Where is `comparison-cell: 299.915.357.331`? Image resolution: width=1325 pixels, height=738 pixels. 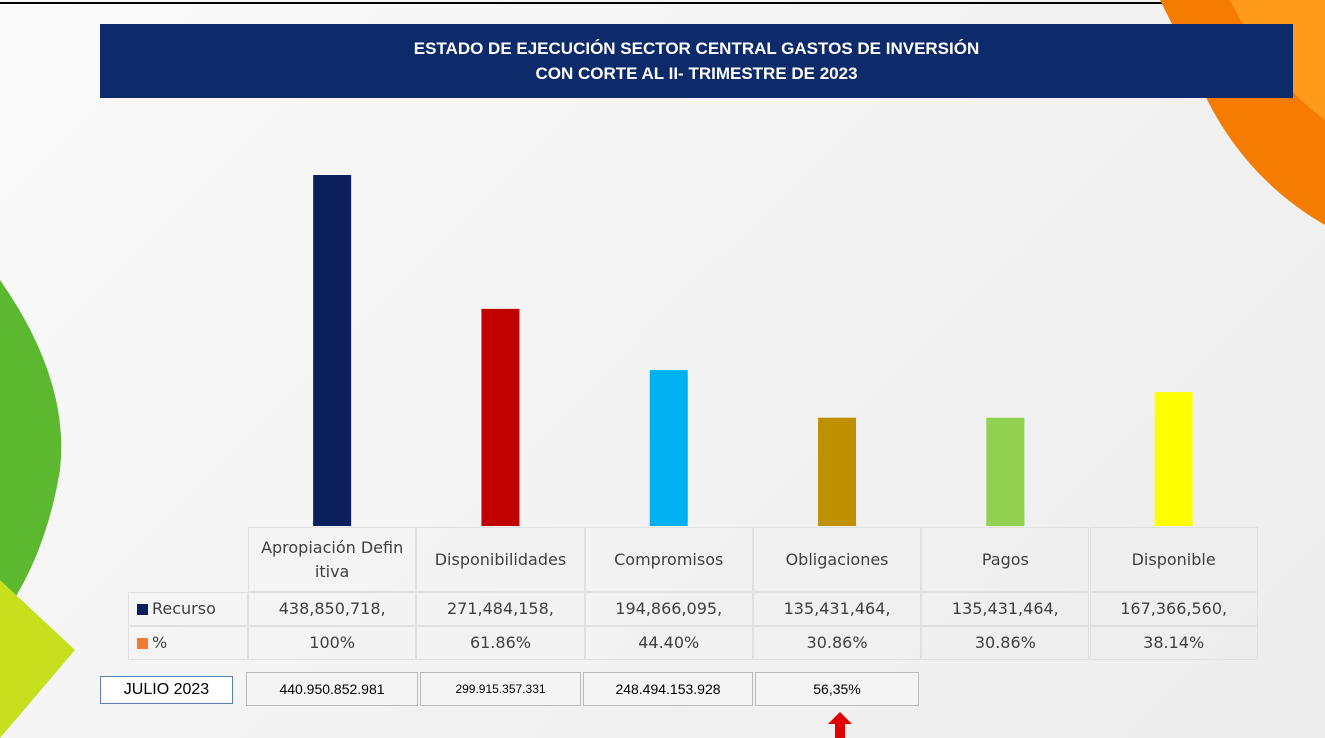
comparison-cell: 299.915.357.331 is located at coordinates (500, 689).